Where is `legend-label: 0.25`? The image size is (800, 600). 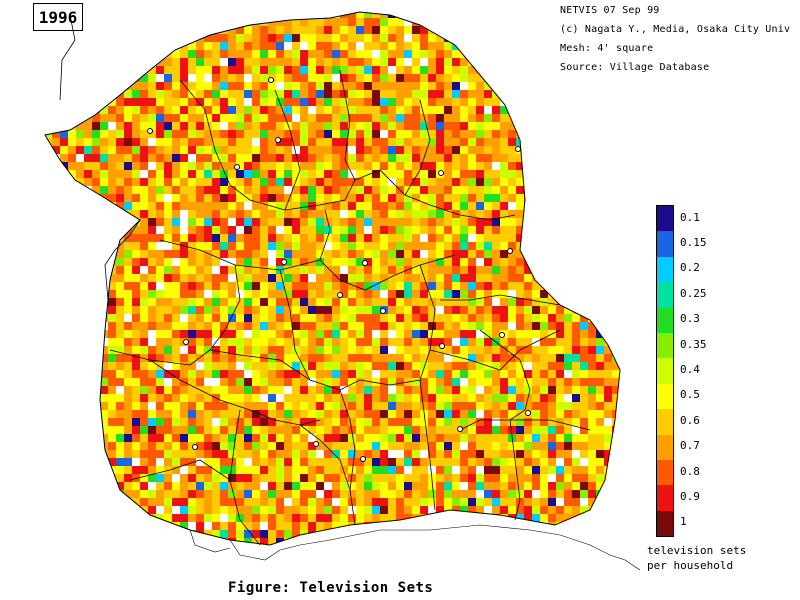
legend-label: 0.25 is located at coordinates (693, 293).